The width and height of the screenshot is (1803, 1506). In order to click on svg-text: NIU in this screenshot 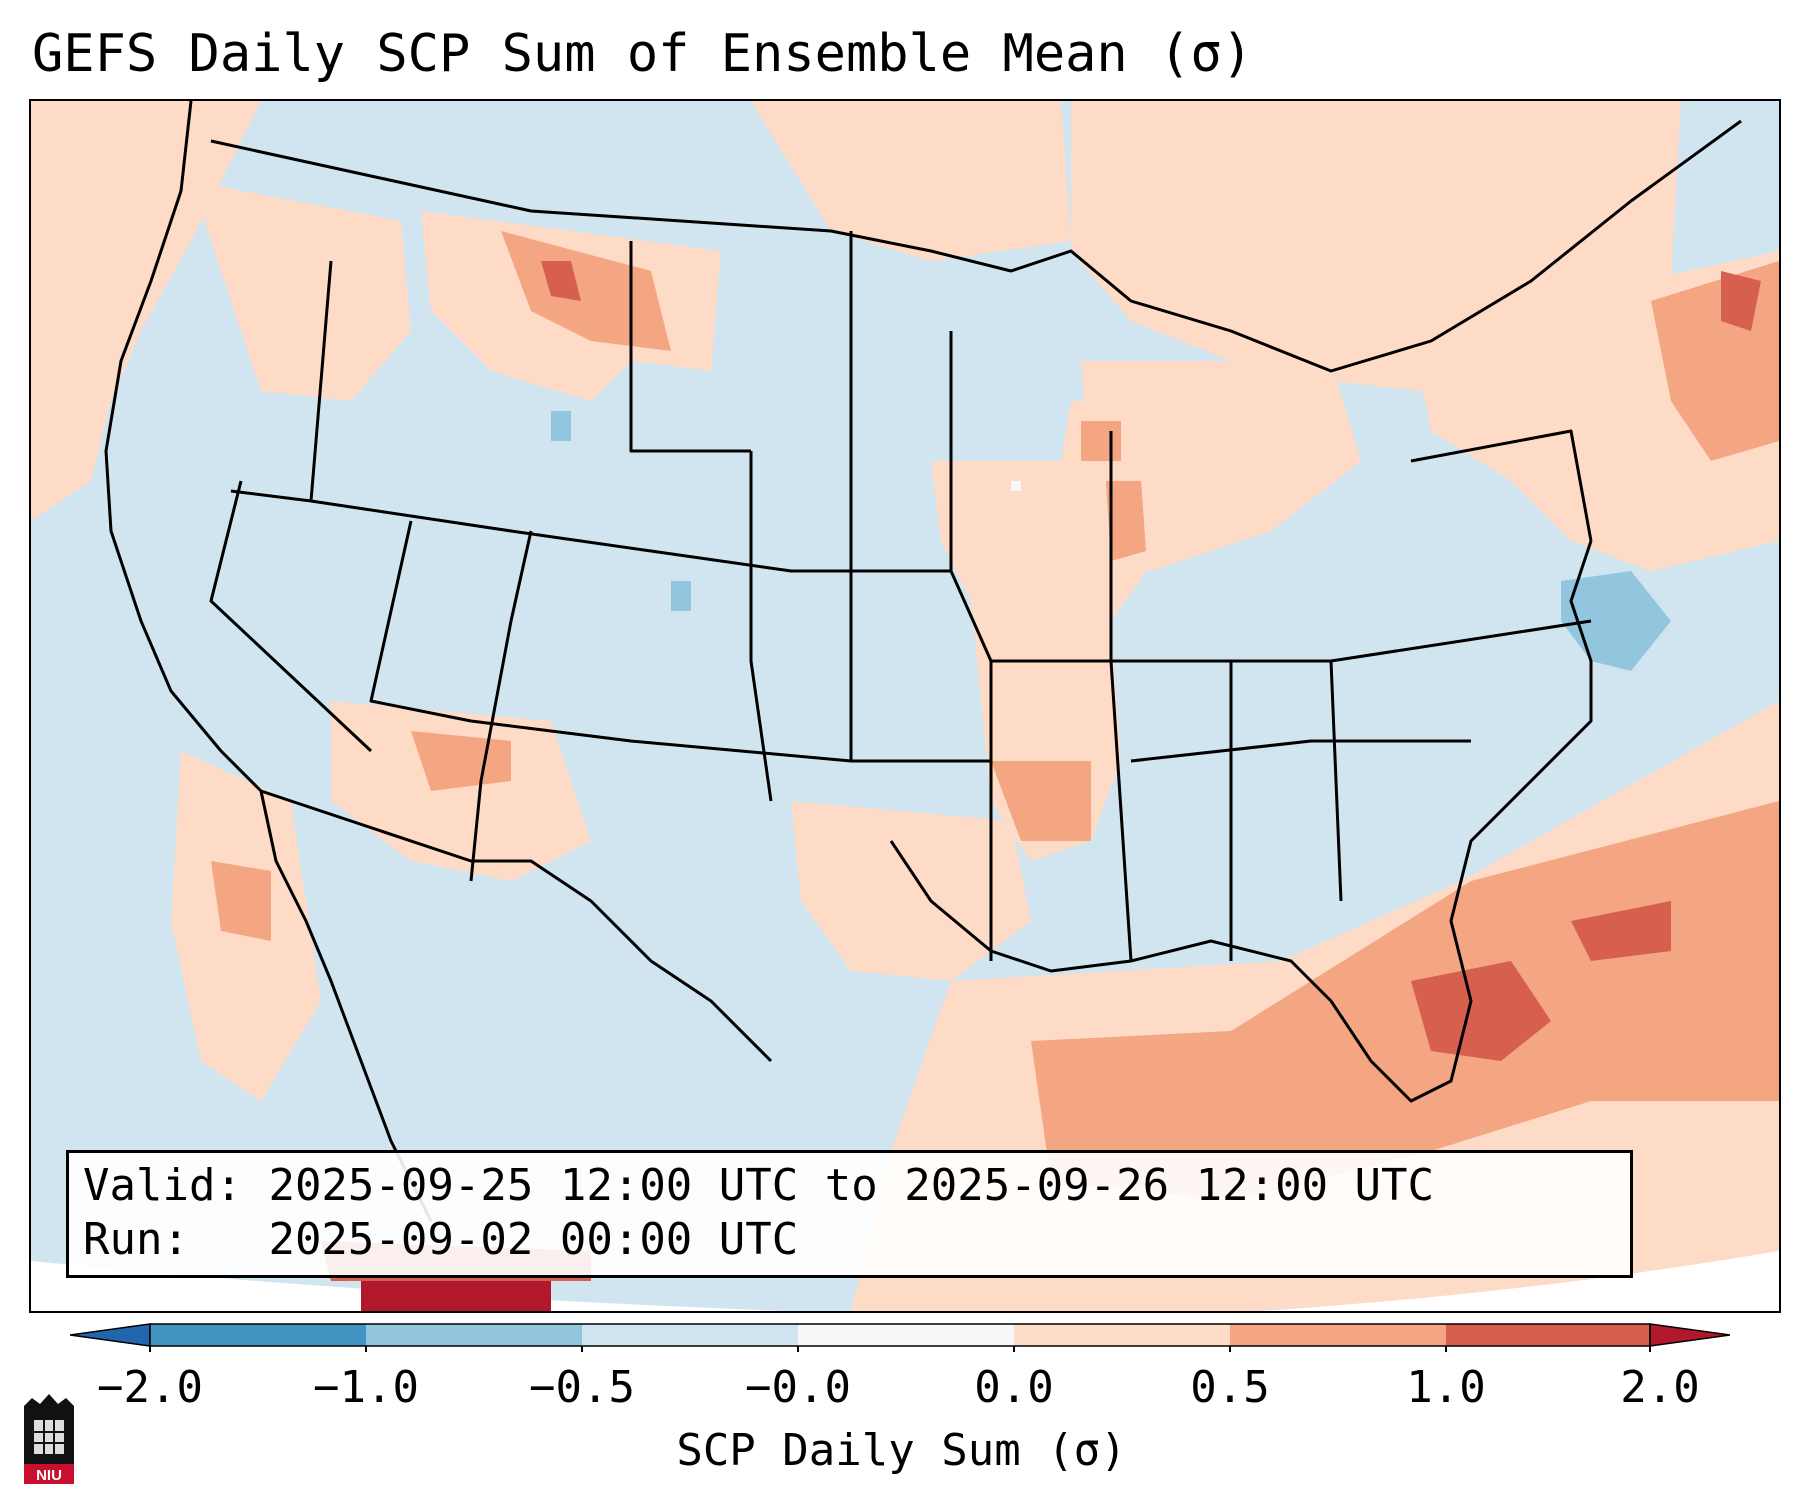, I will do `click(49, 1475)`.